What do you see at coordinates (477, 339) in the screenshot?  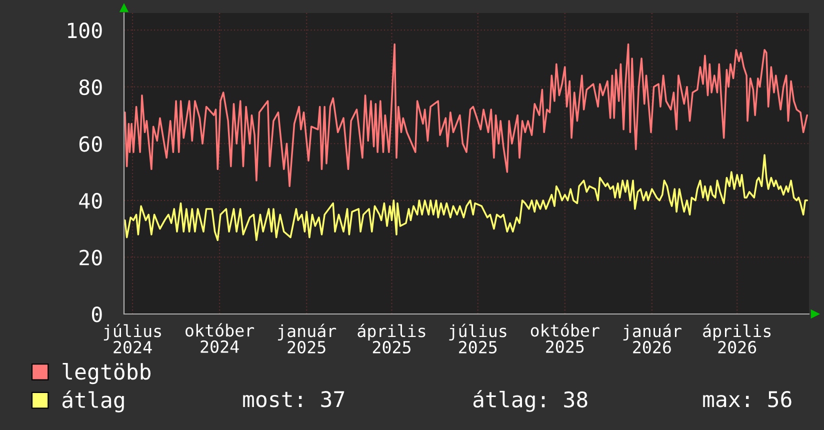 I see `x-tick-label: július 2025` at bounding box center [477, 339].